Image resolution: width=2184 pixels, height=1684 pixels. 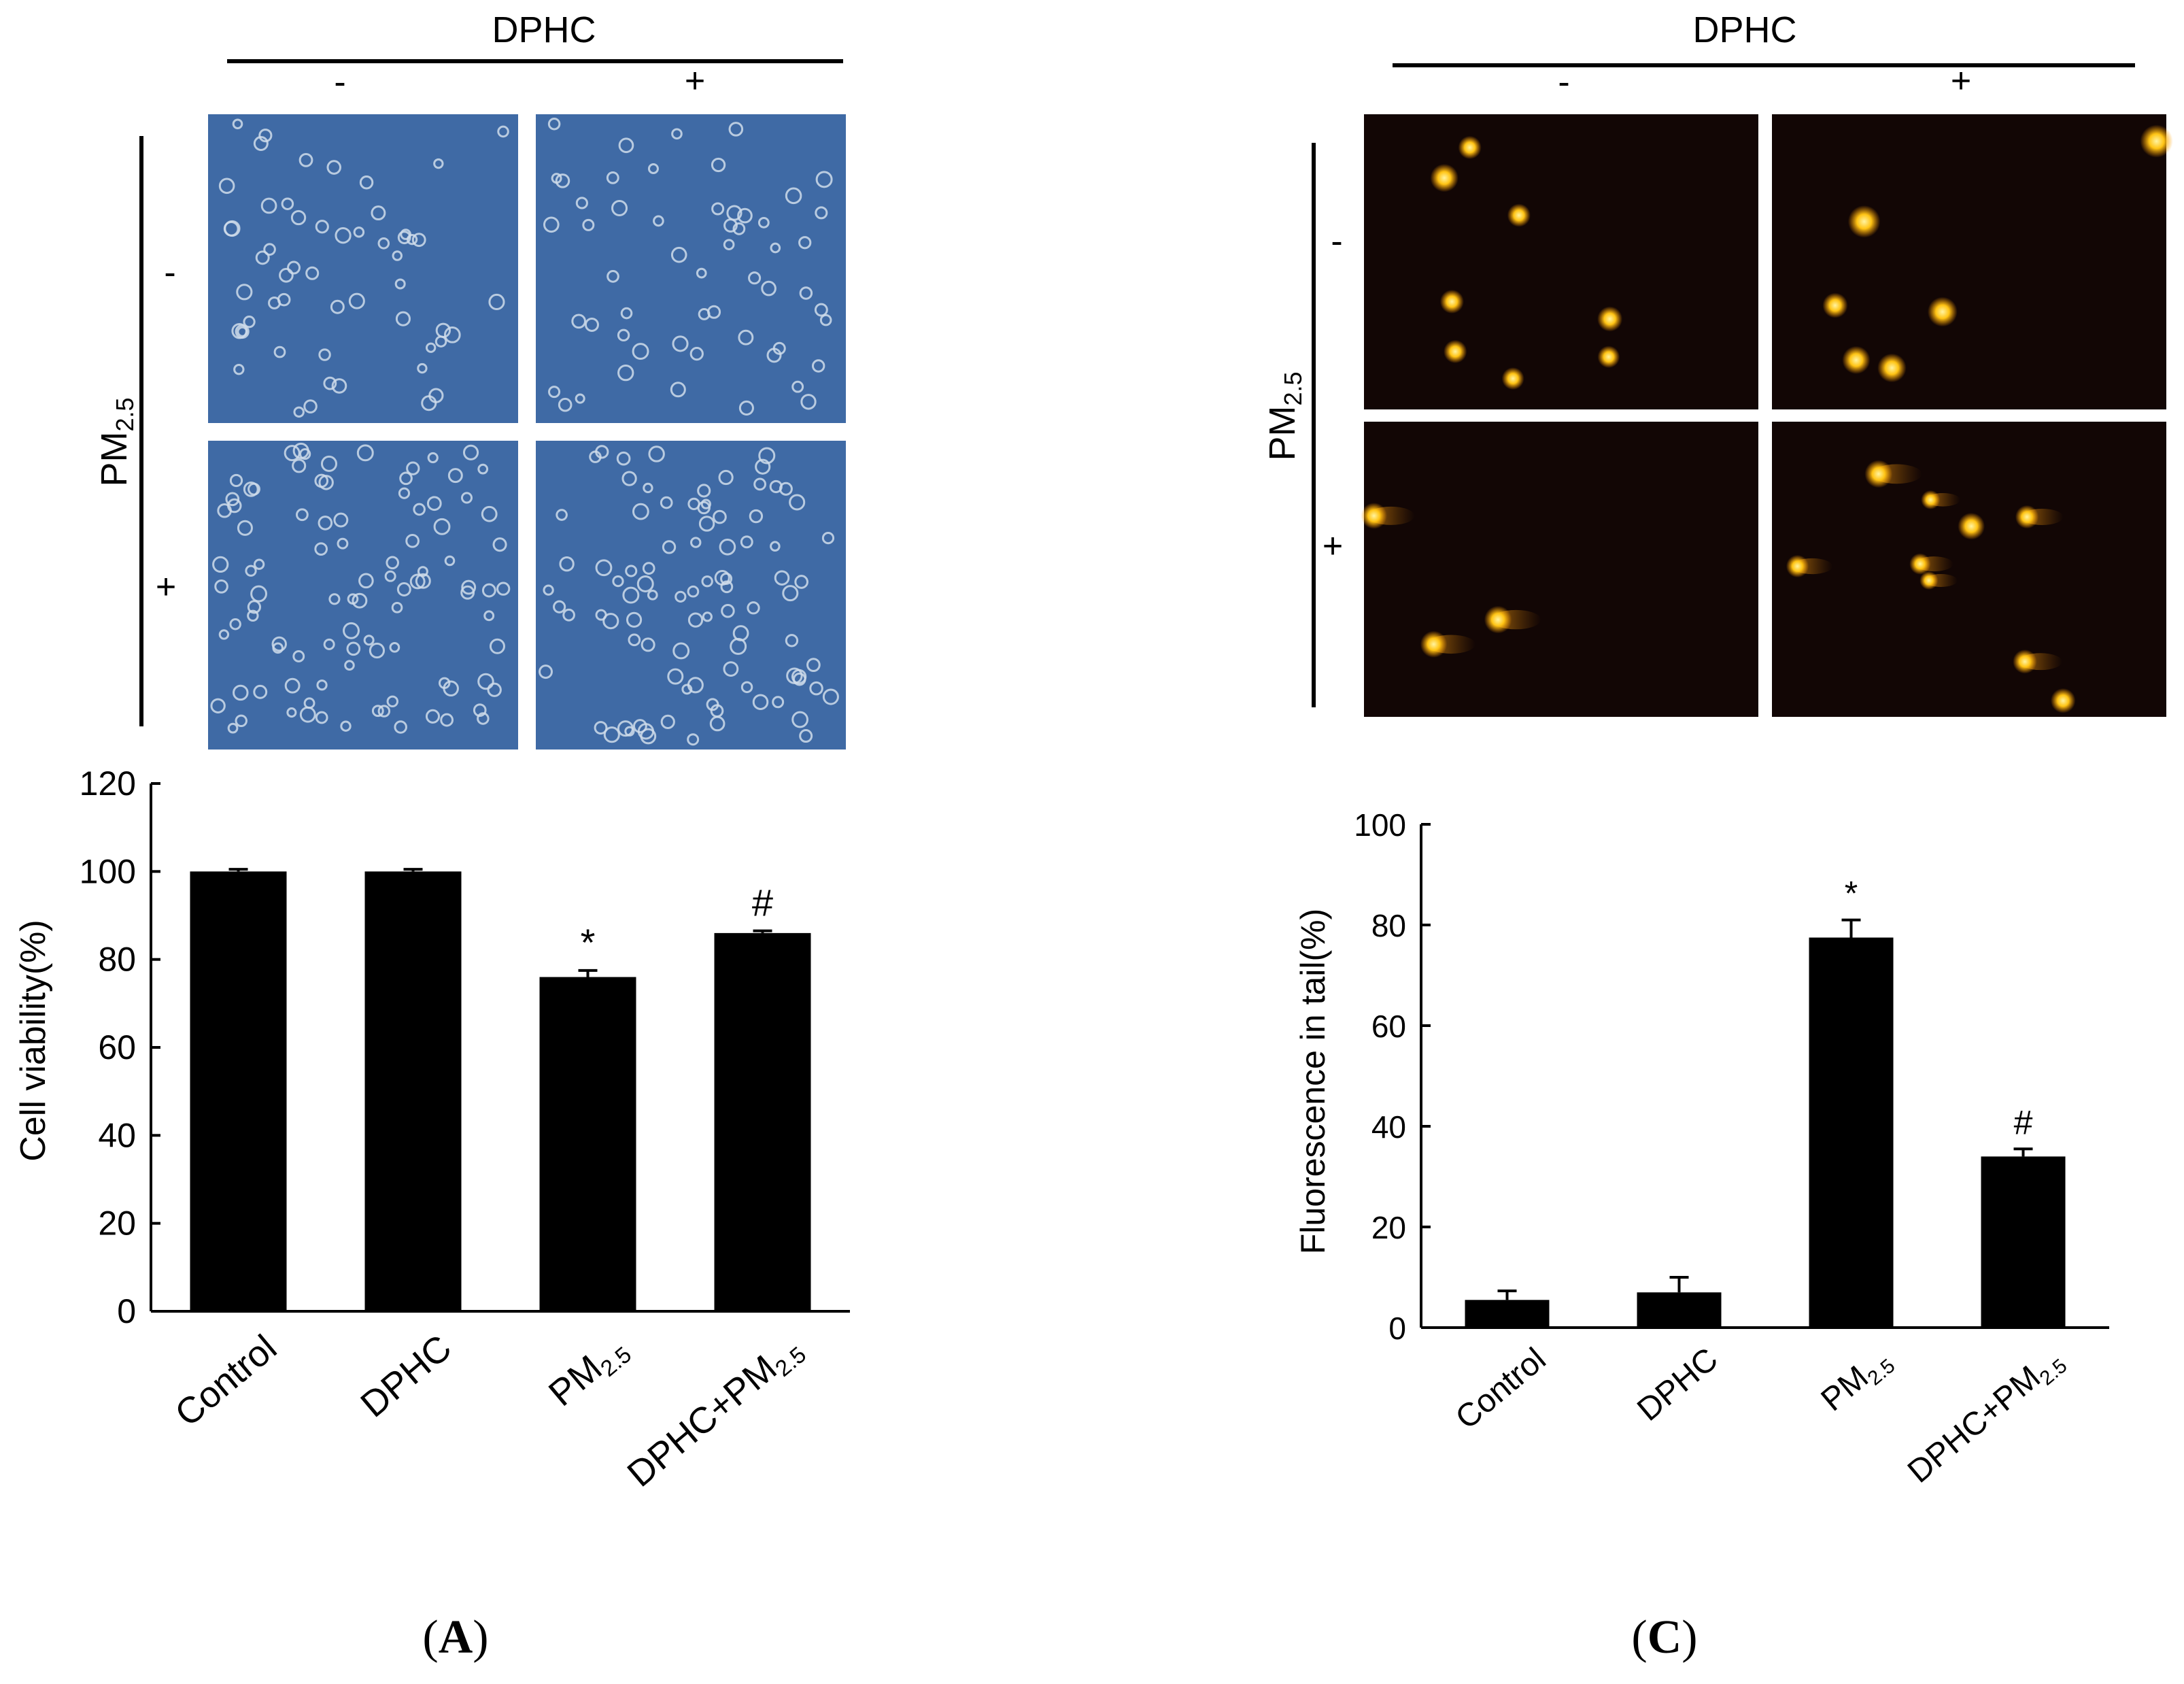 I want to click on header-plus: +, so click(x=1961, y=81).